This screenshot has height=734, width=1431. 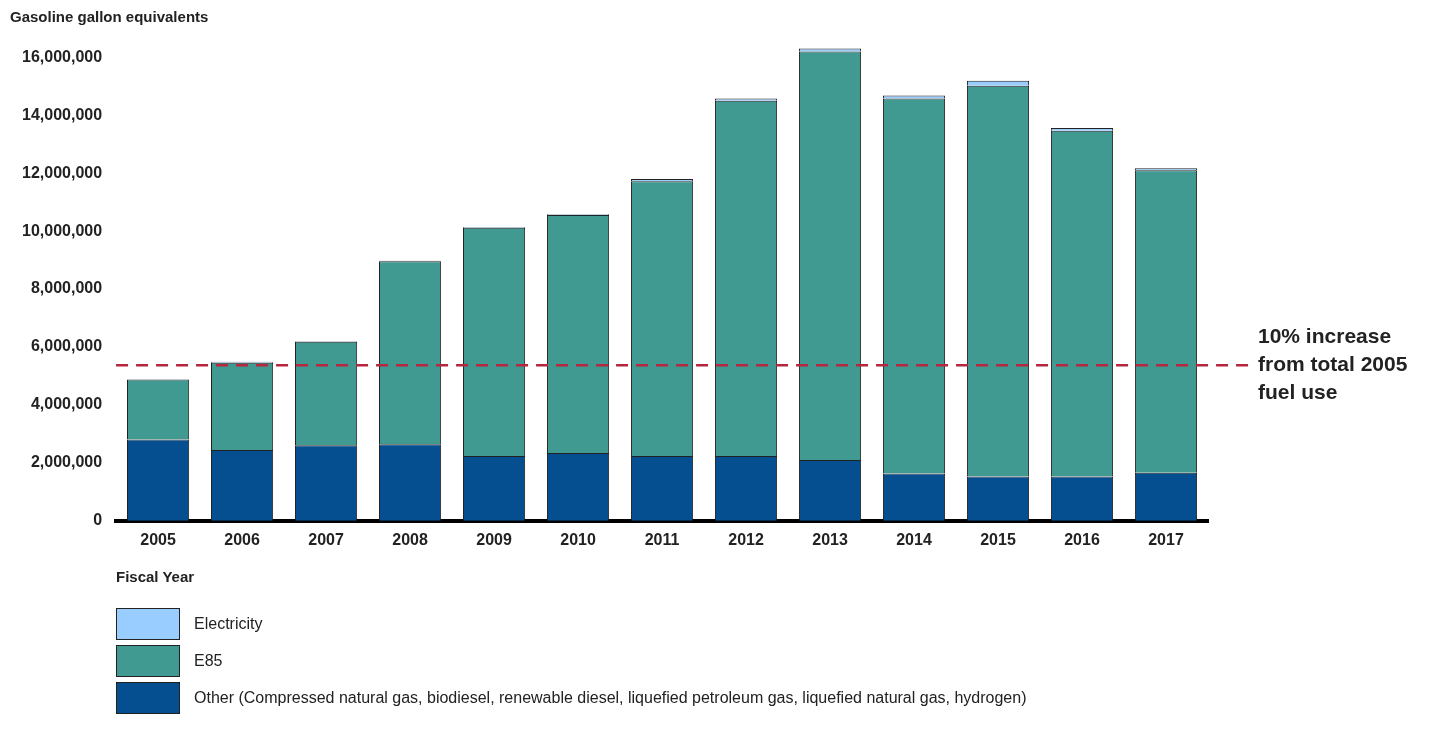 What do you see at coordinates (98, 520) in the screenshot?
I see `y-tick-label: 0` at bounding box center [98, 520].